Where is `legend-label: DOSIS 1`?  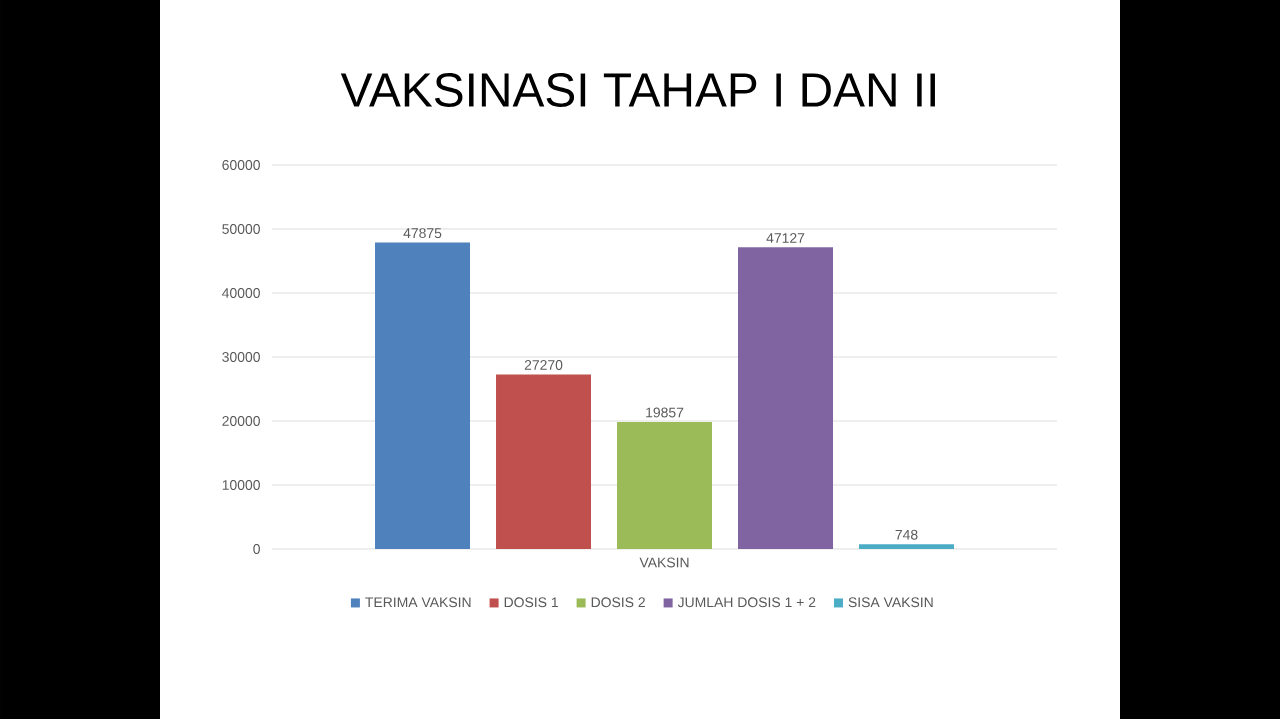
legend-label: DOSIS 1 is located at coordinates (531, 602).